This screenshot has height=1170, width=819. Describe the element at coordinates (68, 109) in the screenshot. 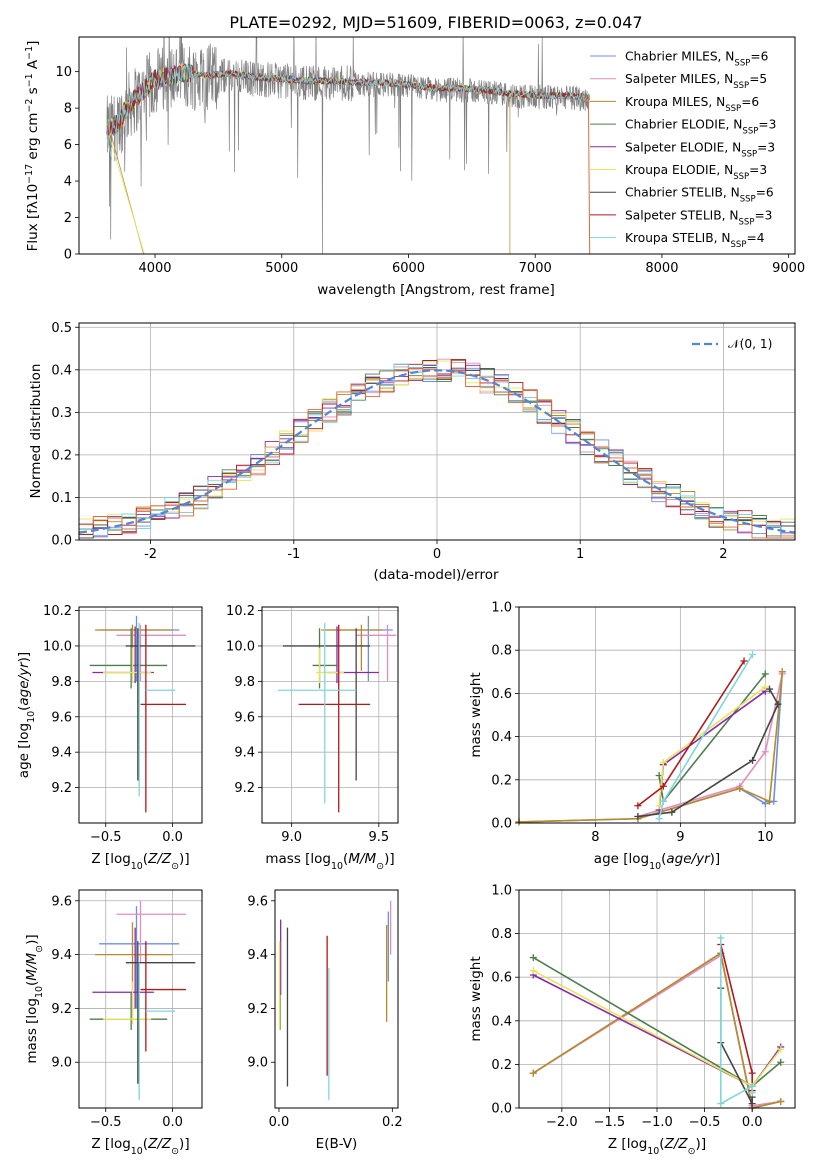

I see `y-tick-label: 8` at that location.